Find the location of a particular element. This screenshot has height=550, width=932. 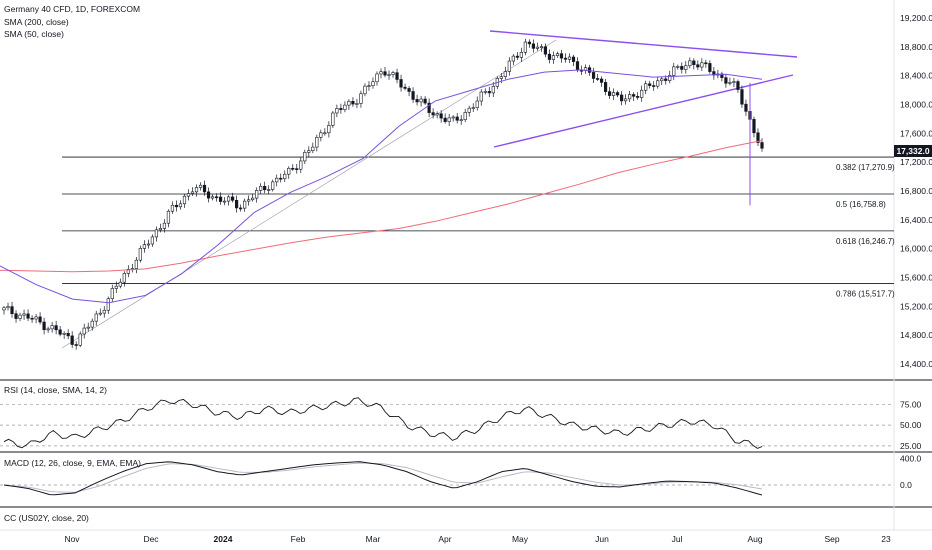

price-tick-label: 17,200.0 is located at coordinates (916, 162).